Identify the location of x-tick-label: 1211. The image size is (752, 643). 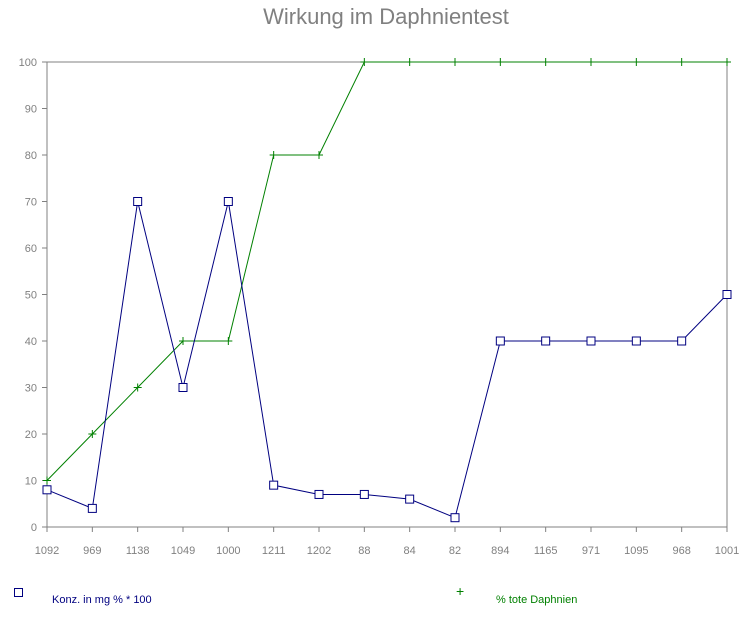
(274, 551).